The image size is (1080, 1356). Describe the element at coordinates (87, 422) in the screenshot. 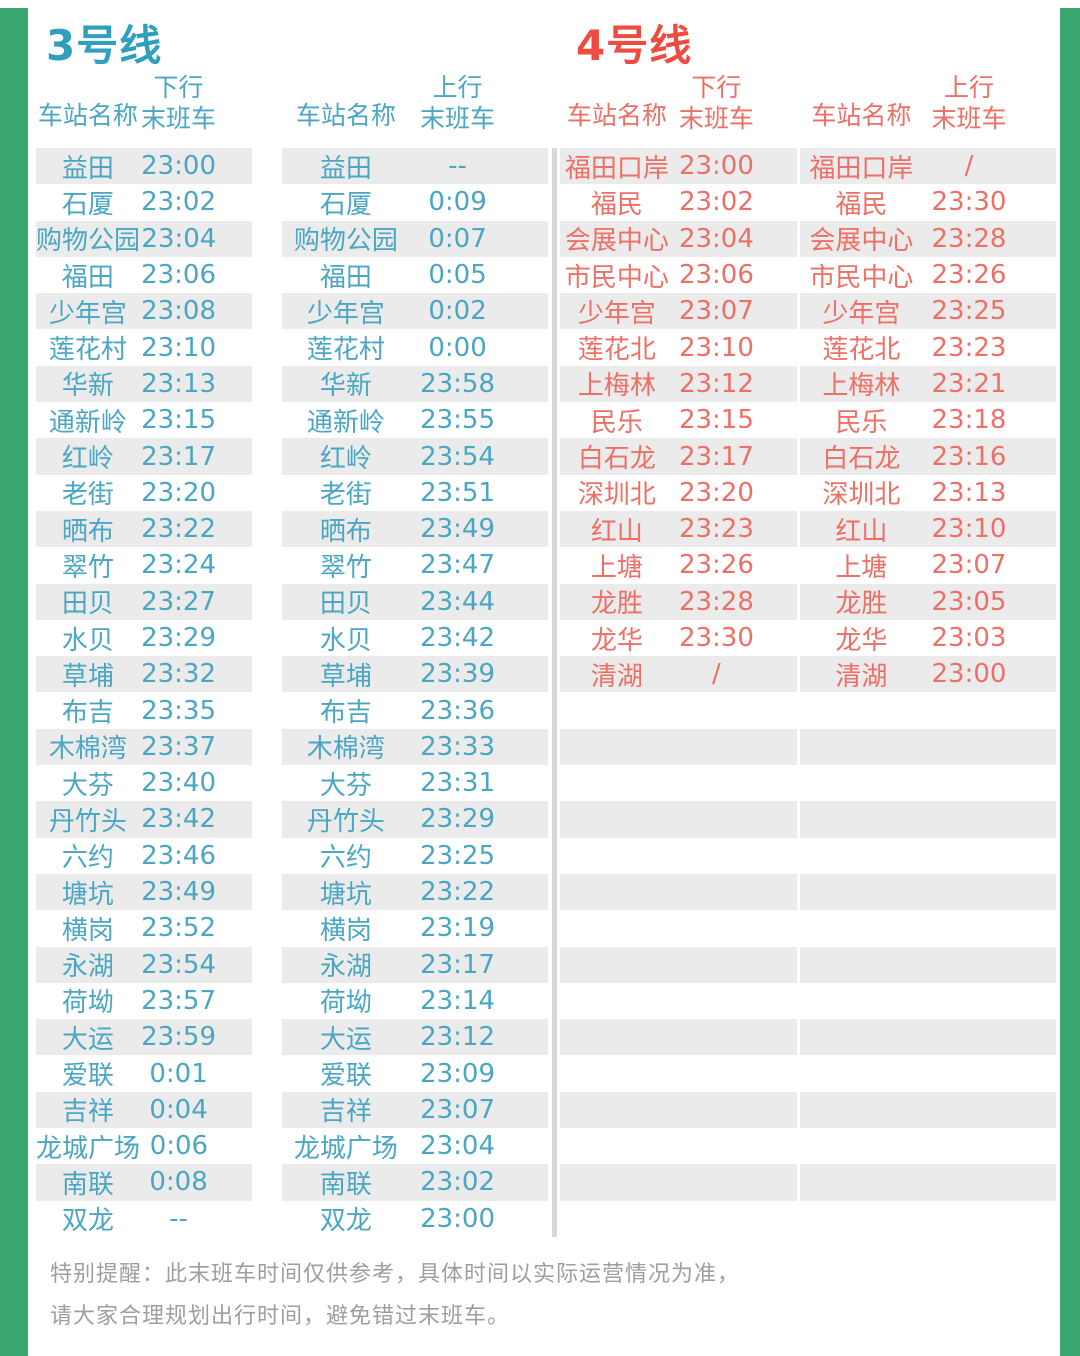

I see `station-name: 通新岭` at that location.